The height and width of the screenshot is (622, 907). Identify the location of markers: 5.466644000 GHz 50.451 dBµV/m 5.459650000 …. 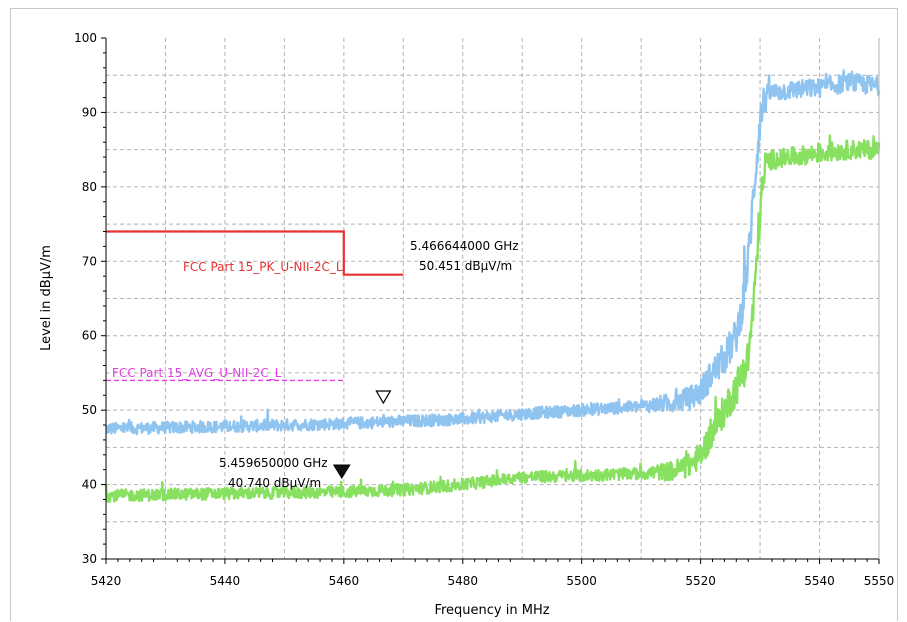
(369, 364).